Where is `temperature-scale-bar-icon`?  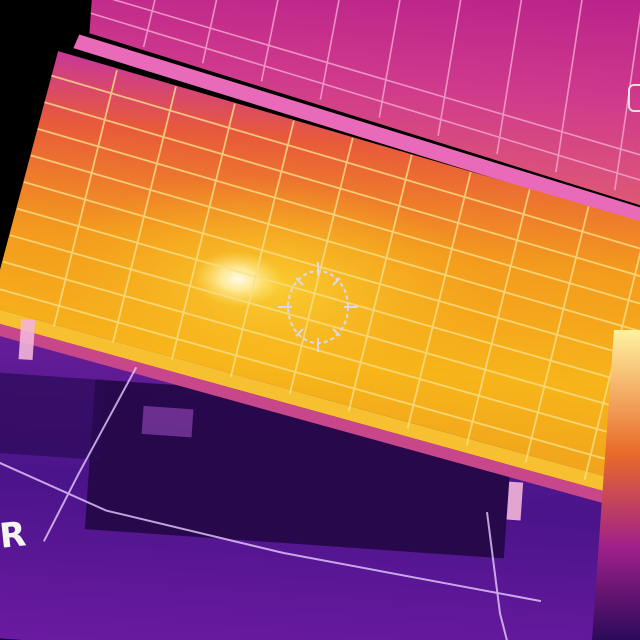 temperature-scale-bar-icon is located at coordinates (616, 485).